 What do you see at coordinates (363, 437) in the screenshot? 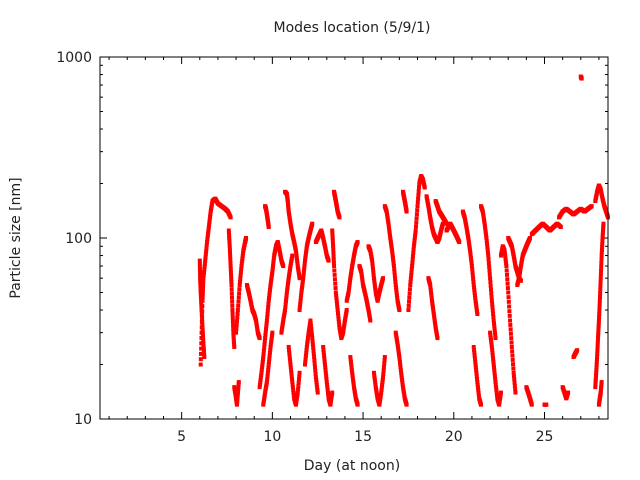
I see `x-tick-label: 15` at bounding box center [363, 437].